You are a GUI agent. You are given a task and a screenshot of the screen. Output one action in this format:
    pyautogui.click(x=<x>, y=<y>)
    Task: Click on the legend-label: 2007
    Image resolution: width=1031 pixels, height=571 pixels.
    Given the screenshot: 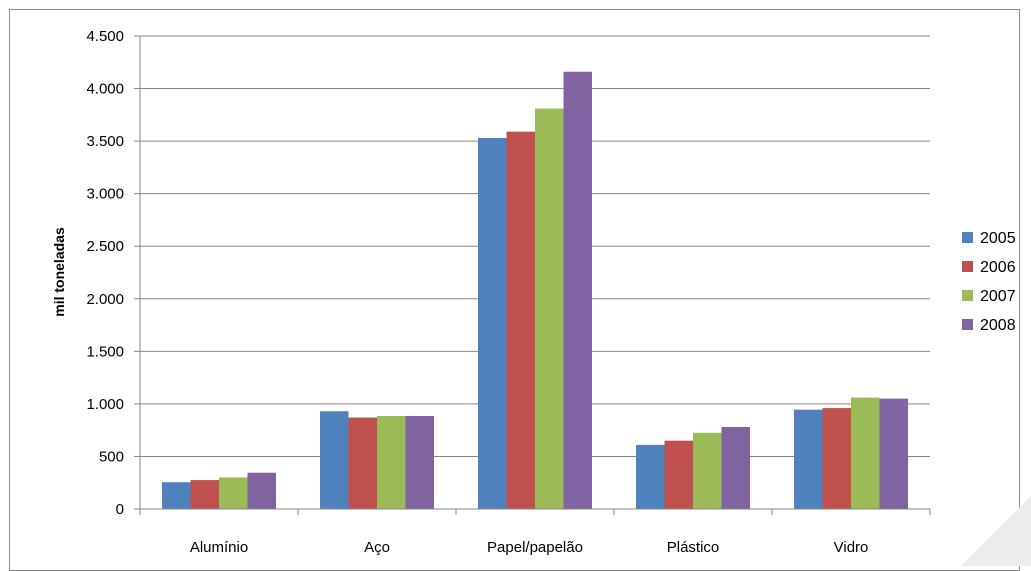 What is the action you would take?
    pyautogui.click(x=998, y=296)
    